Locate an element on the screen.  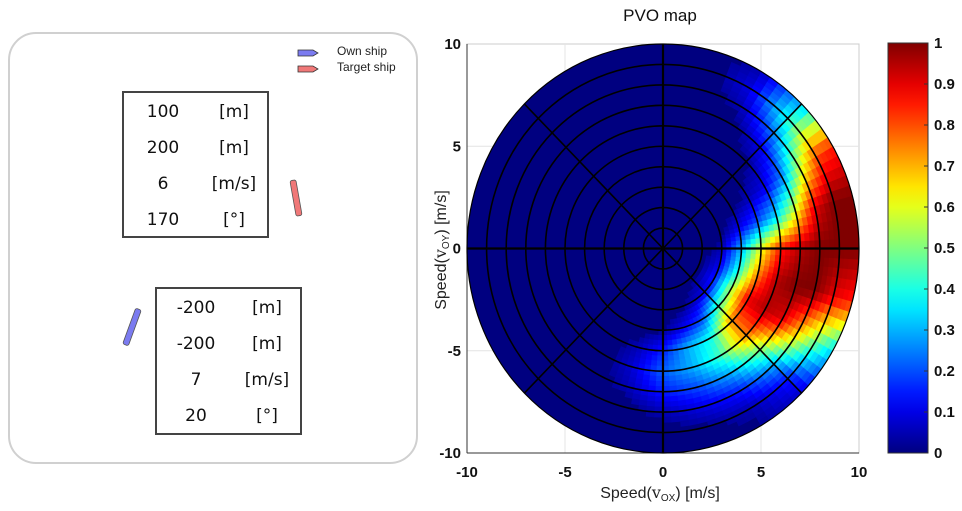
y-tick-label: 5 is located at coordinates (457, 146).